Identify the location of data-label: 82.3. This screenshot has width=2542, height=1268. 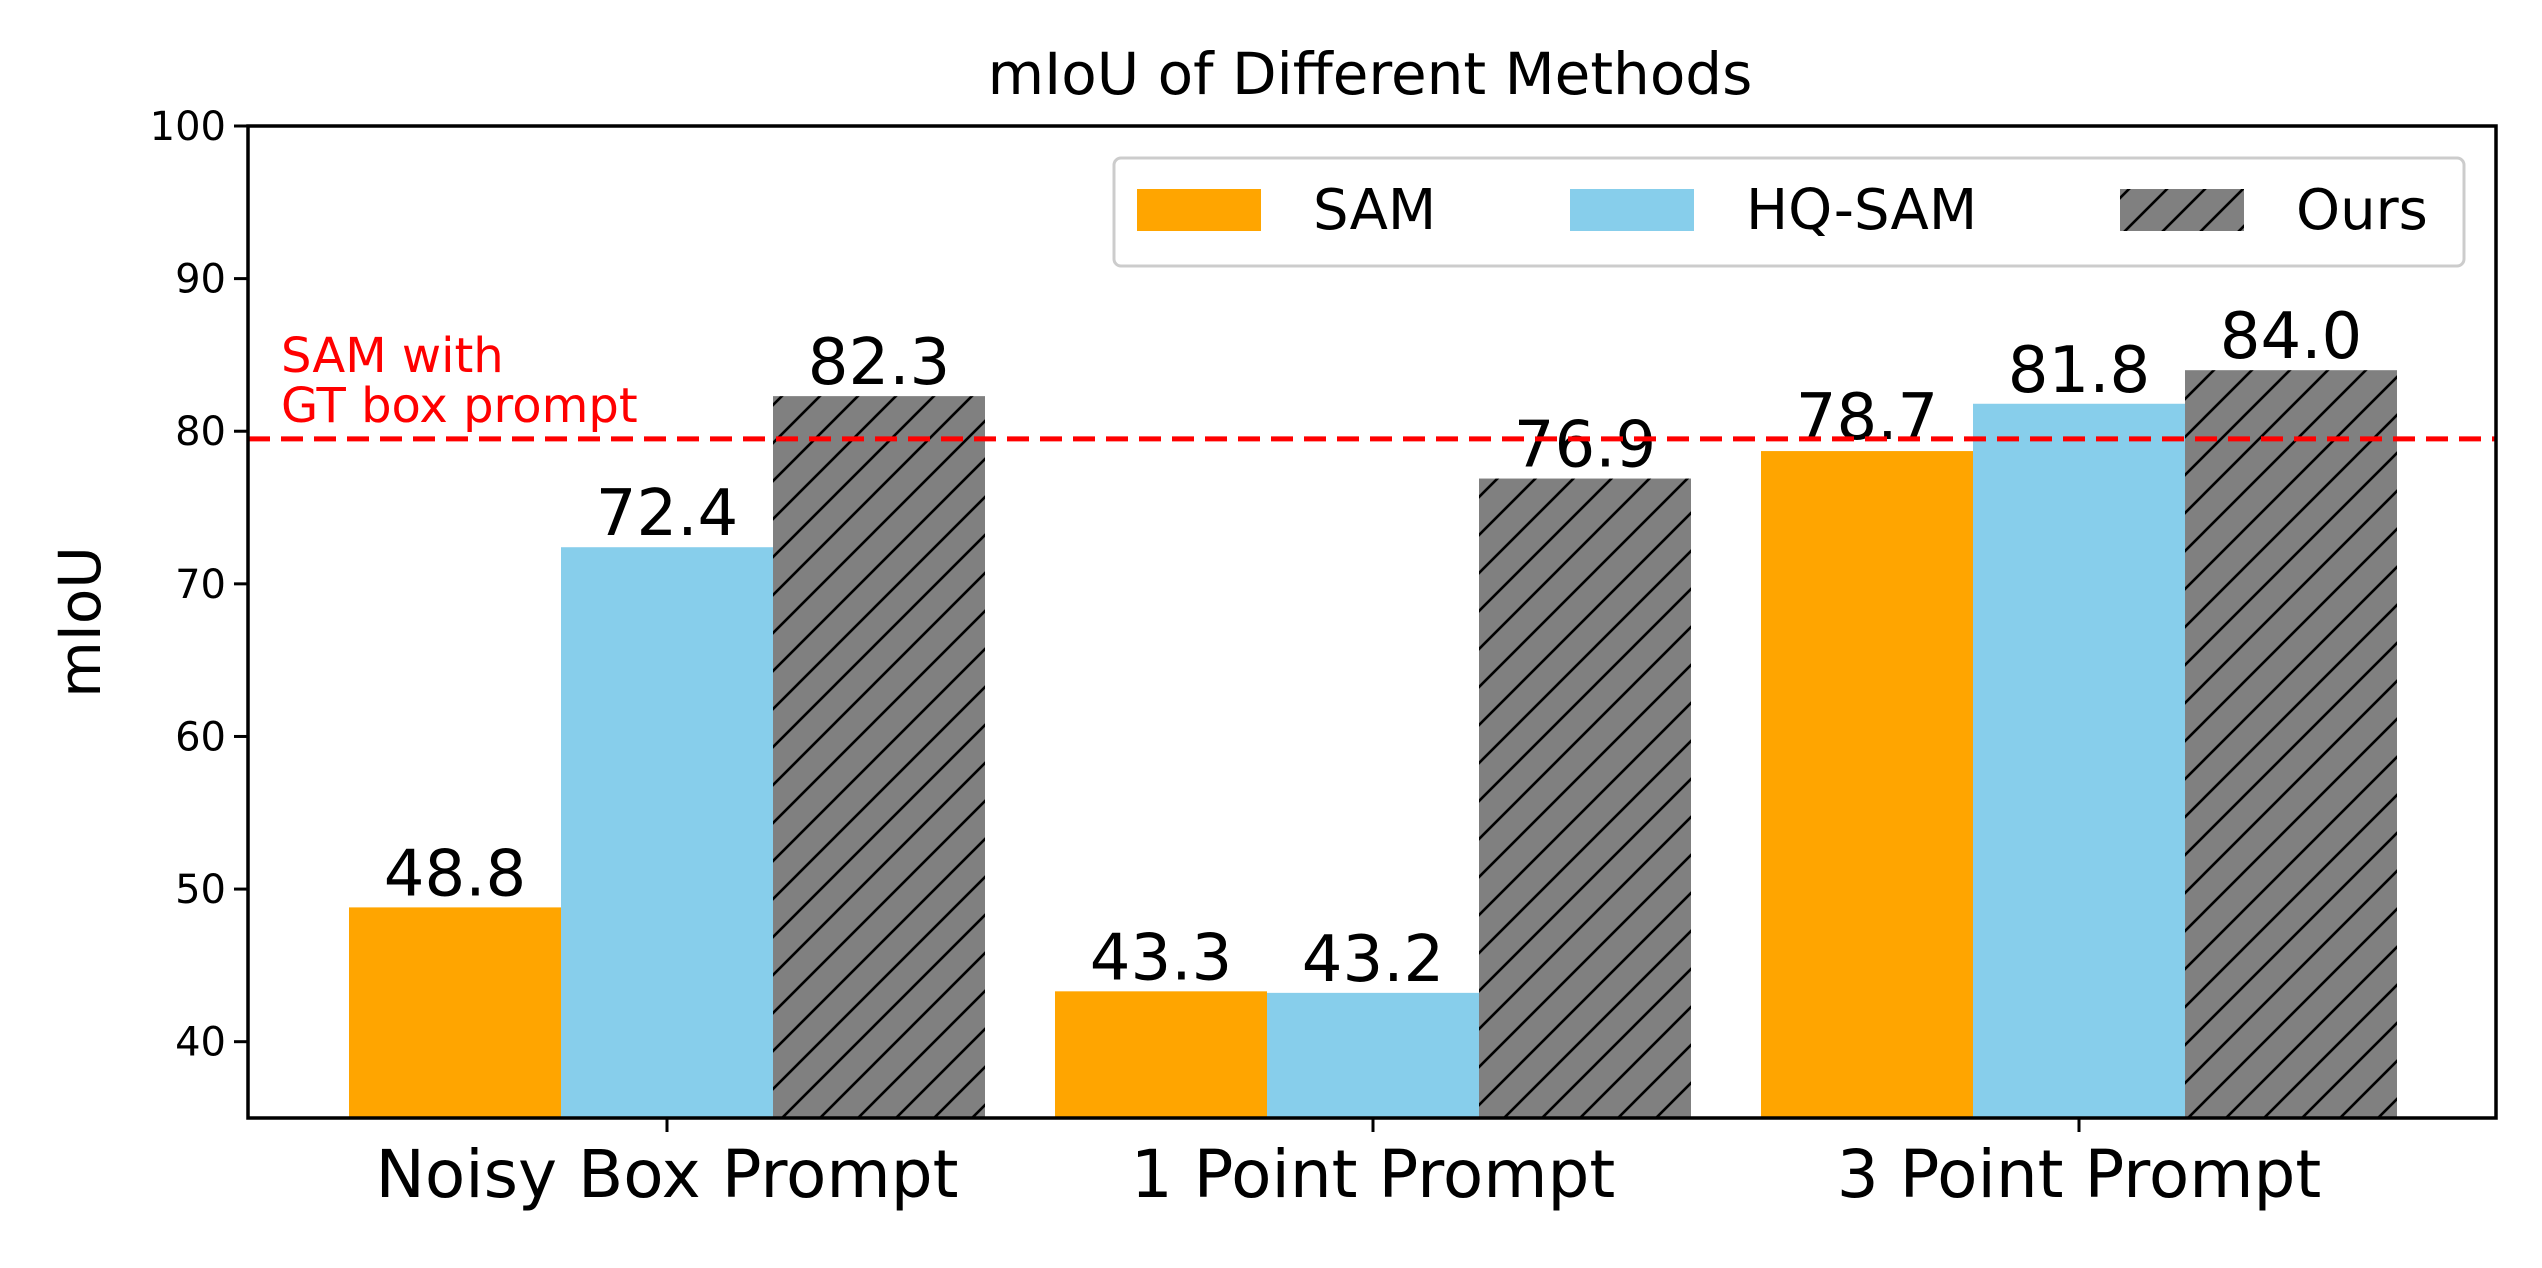
(879, 363).